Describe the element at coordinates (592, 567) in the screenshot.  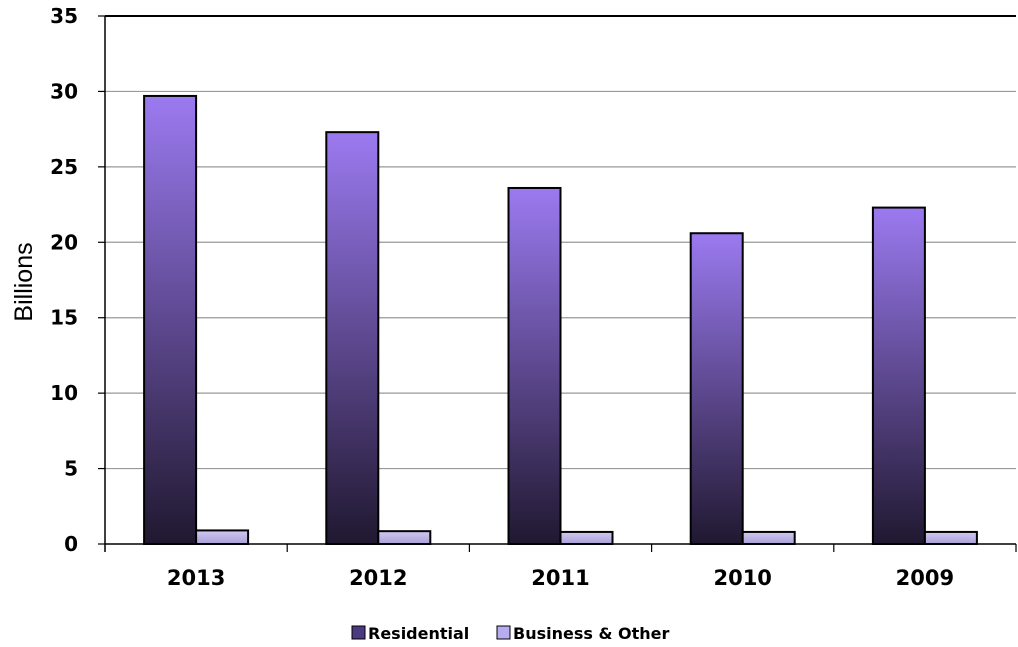
I see `x-axis-ticks: 2013 2012 2011 2010 2009` at that location.